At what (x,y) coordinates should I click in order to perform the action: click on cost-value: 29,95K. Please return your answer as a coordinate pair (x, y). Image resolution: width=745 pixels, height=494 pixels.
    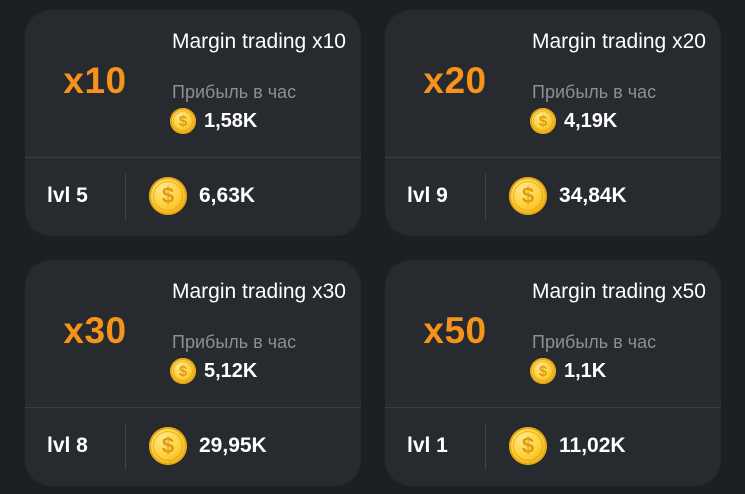
    Looking at the image, I should click on (233, 445).